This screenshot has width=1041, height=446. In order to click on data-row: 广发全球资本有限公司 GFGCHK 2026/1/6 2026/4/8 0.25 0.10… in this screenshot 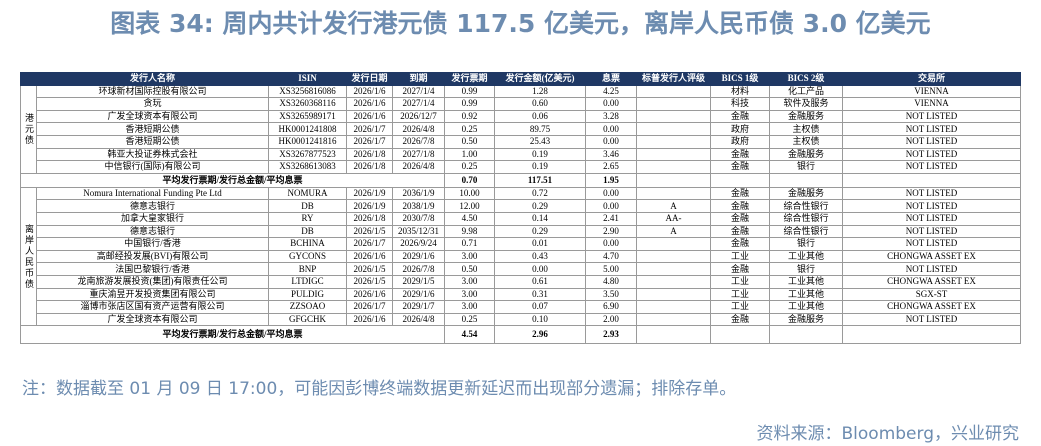, I will do `click(521, 319)`.